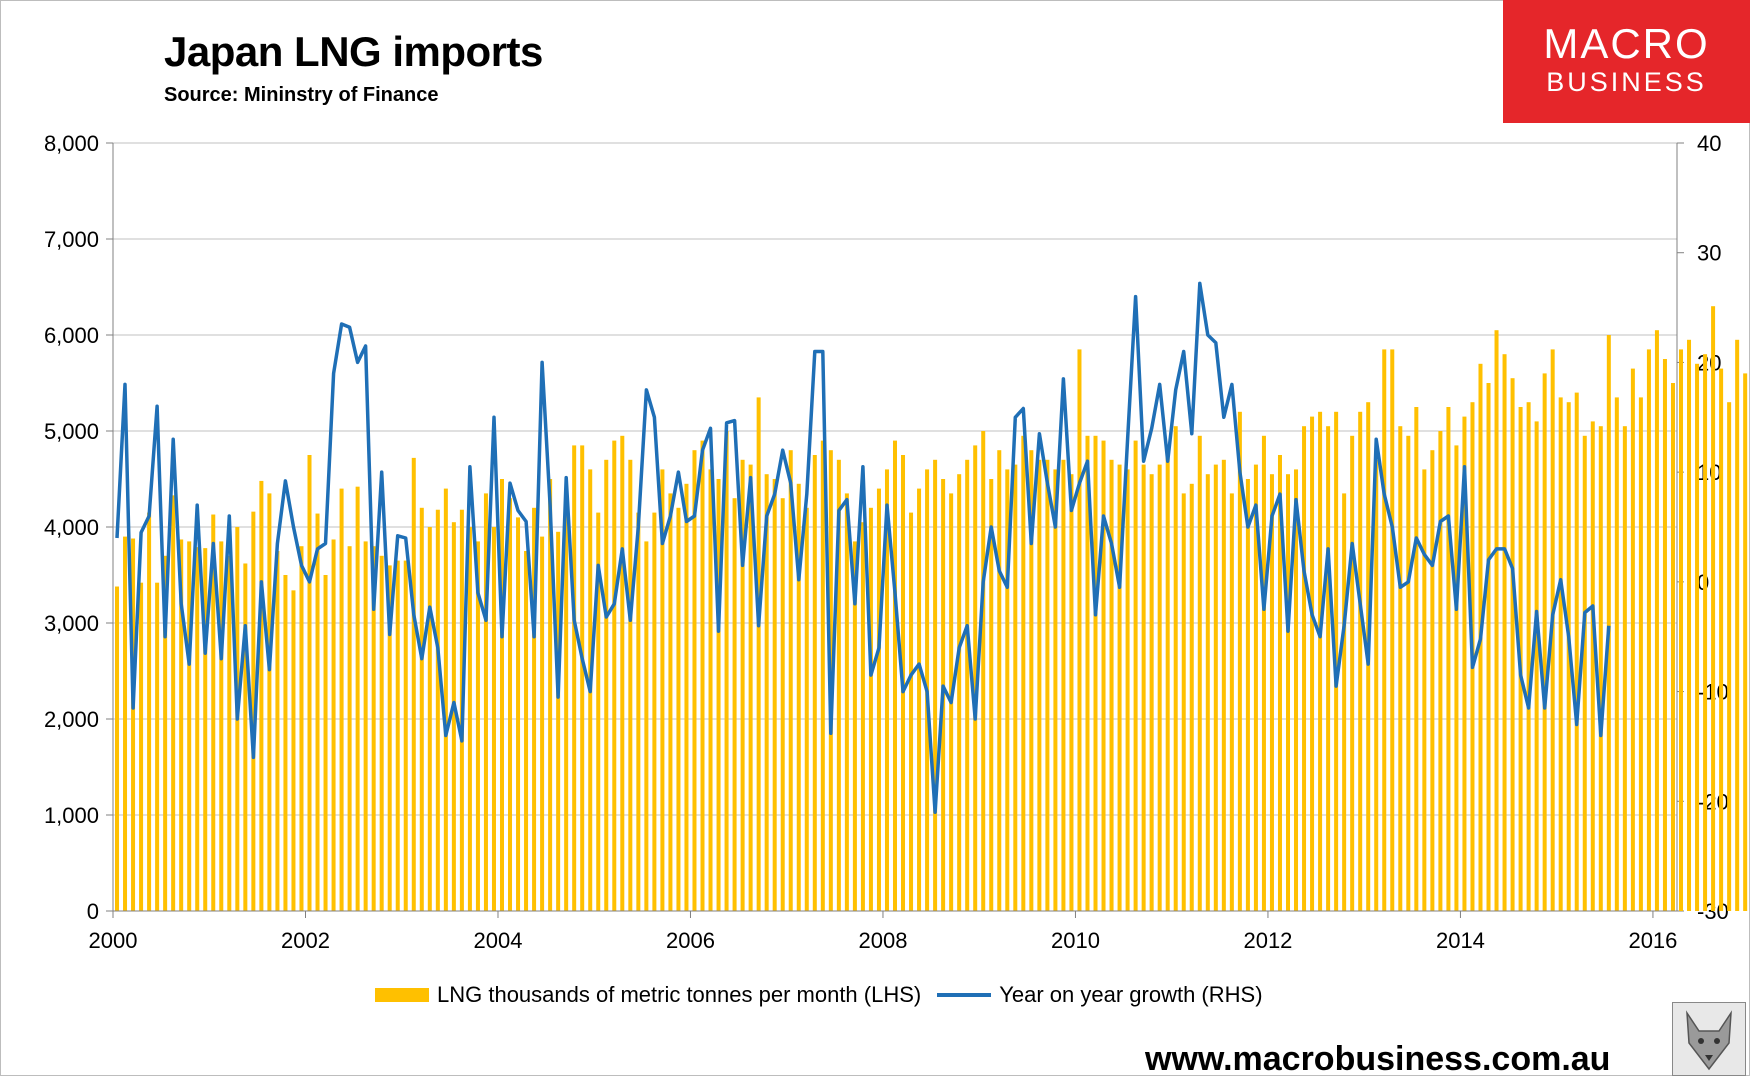 The height and width of the screenshot is (1080, 1750). What do you see at coordinates (1131, 994) in the screenshot?
I see `legend-line-label: Year on year growth (RHS)` at bounding box center [1131, 994].